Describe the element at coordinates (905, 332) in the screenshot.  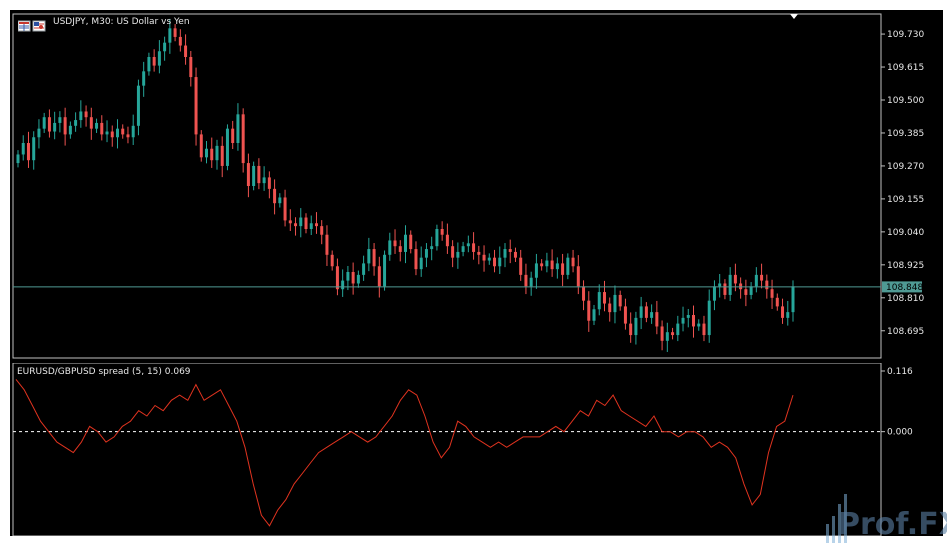
I see `price-tick-label: 108.695` at that location.